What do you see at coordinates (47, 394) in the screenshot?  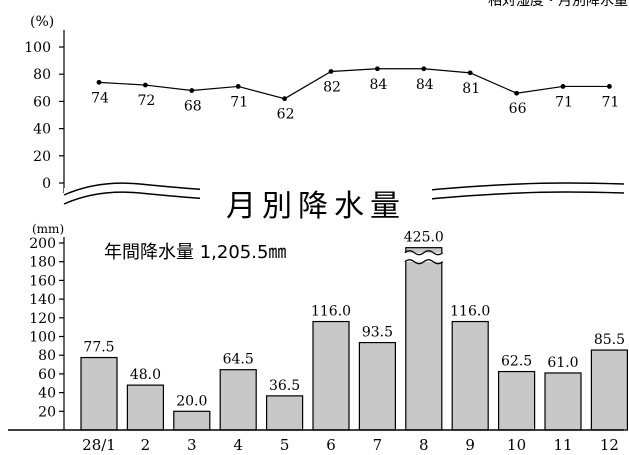 I see `rainfall-tick-label: 40` at bounding box center [47, 394].